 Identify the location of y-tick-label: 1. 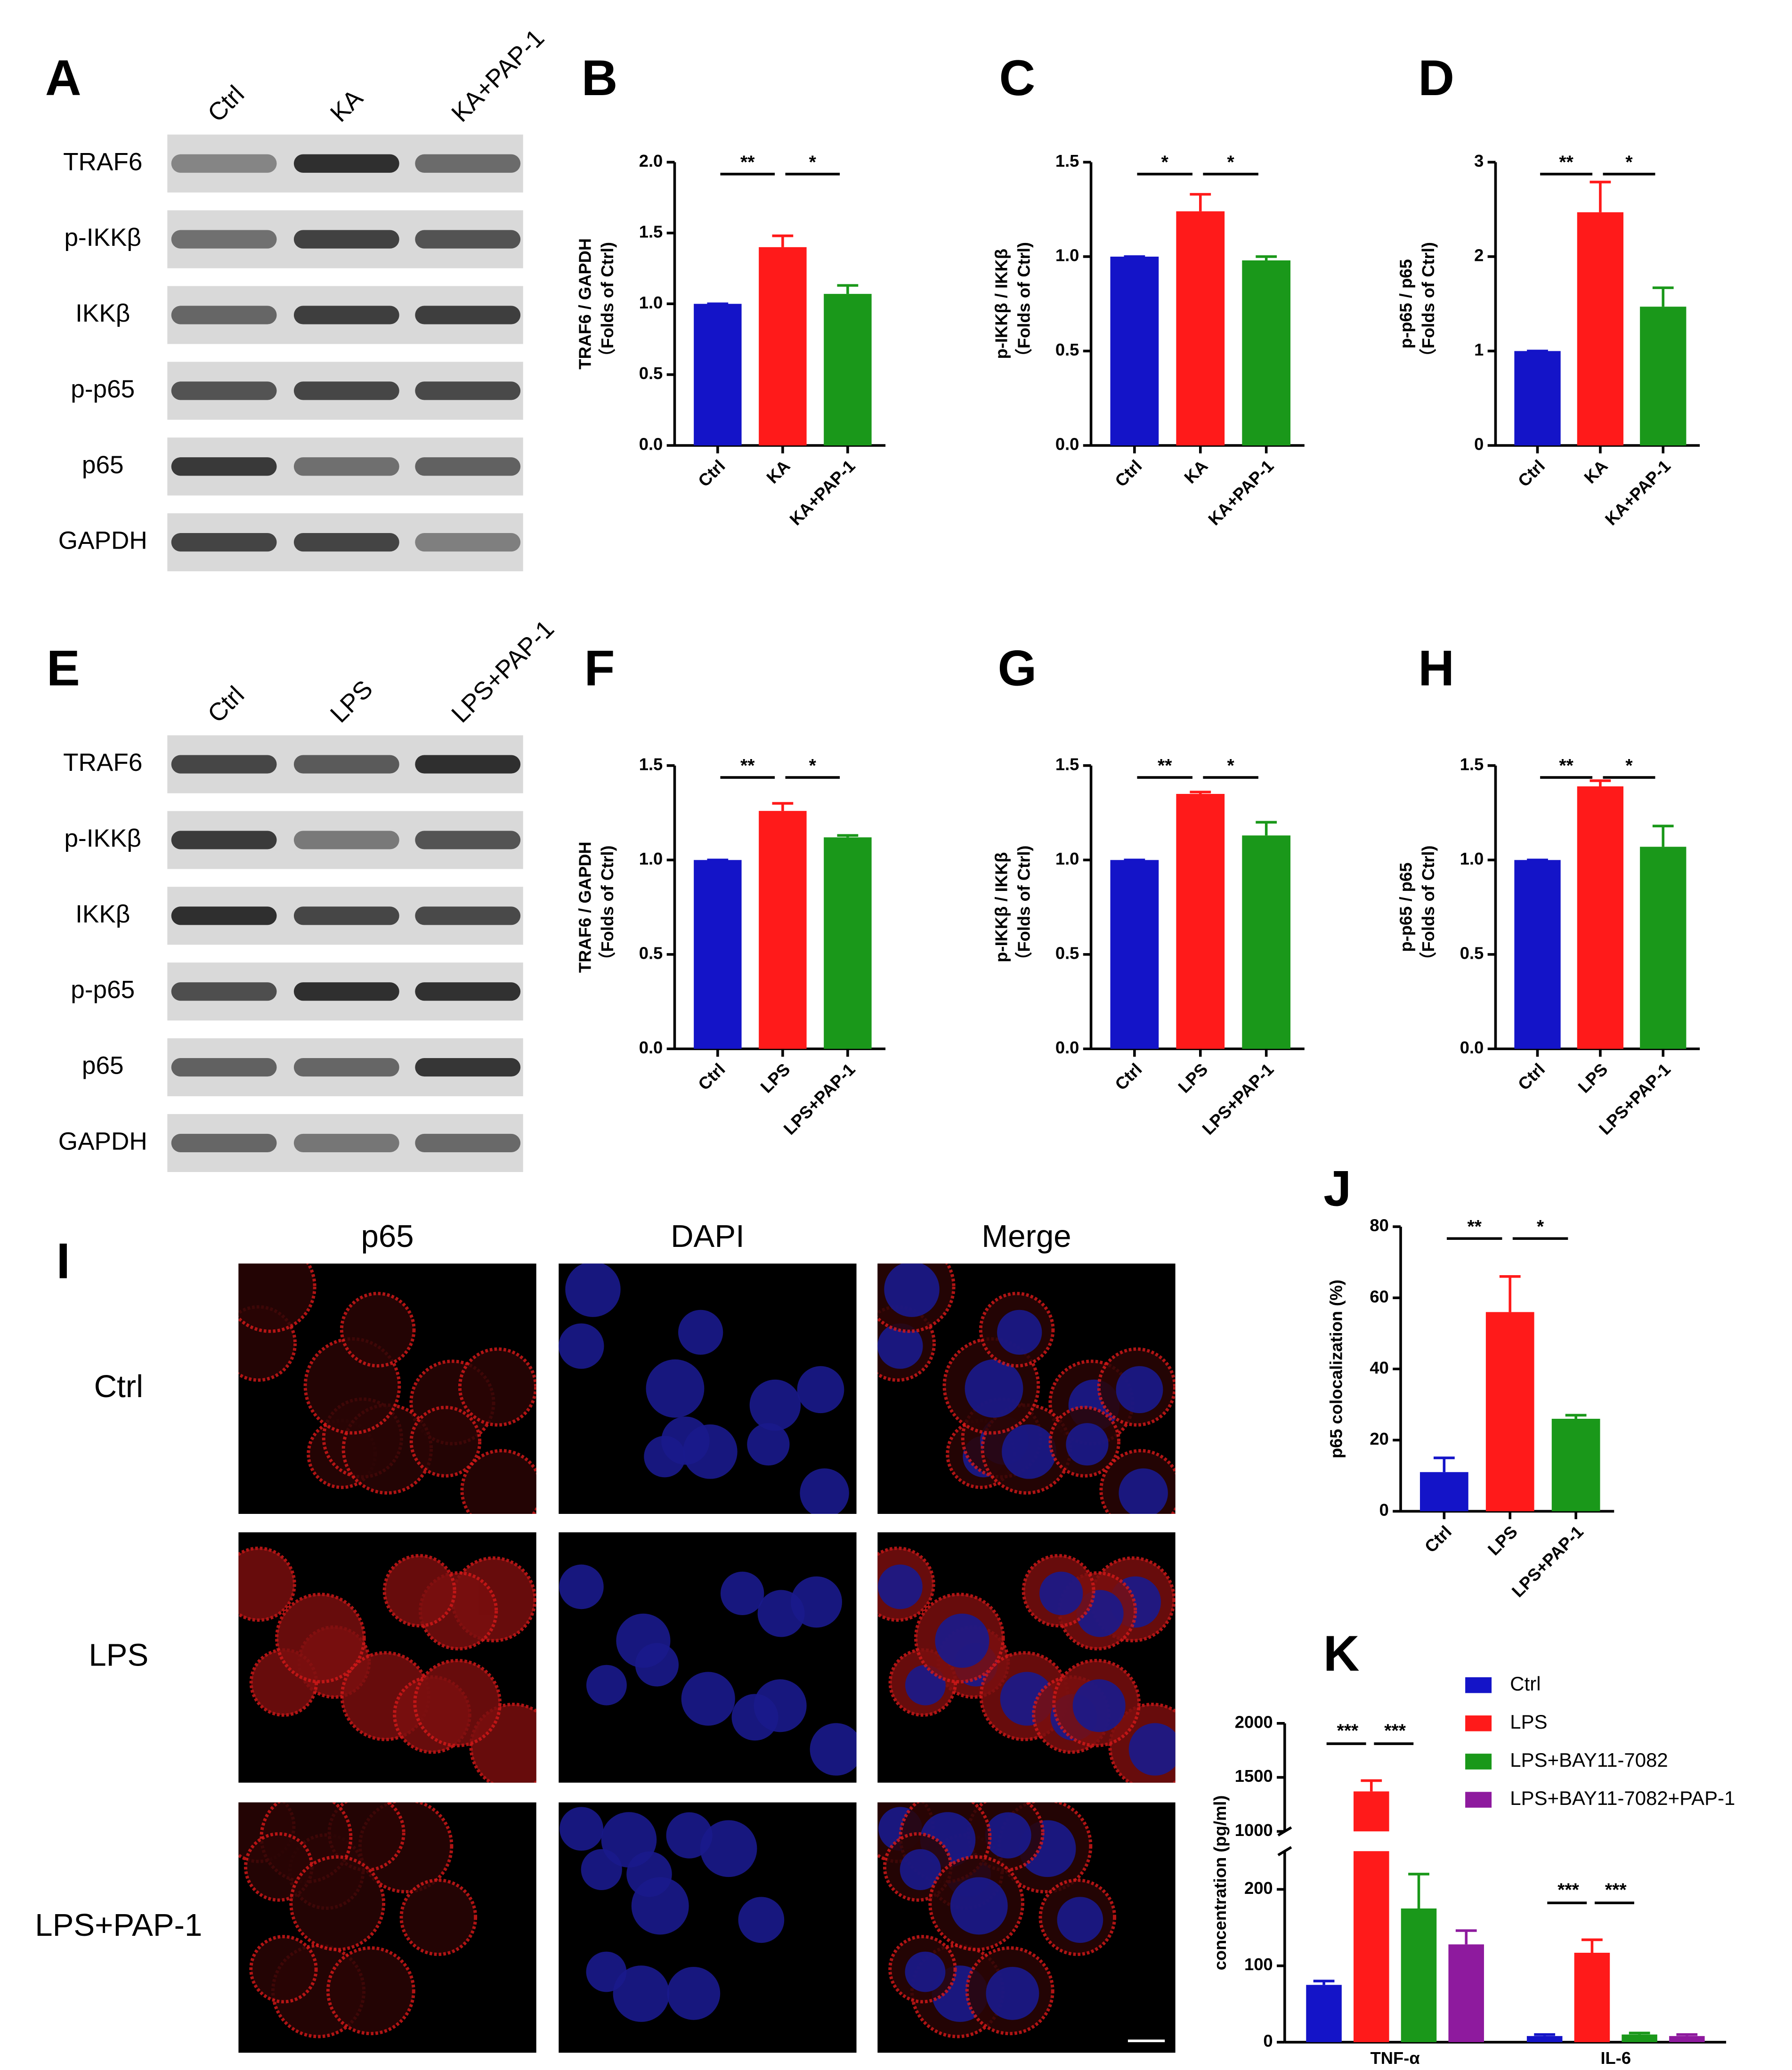
(1479, 349).